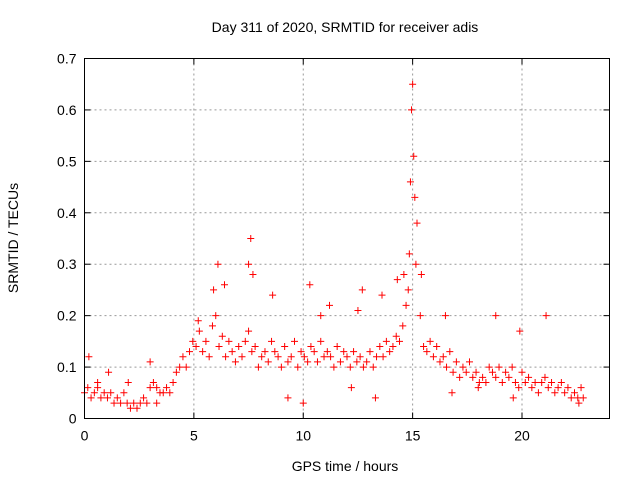 This screenshot has width=640, height=480. Describe the element at coordinates (85, 436) in the screenshot. I see `x-tick-label: 0` at that location.